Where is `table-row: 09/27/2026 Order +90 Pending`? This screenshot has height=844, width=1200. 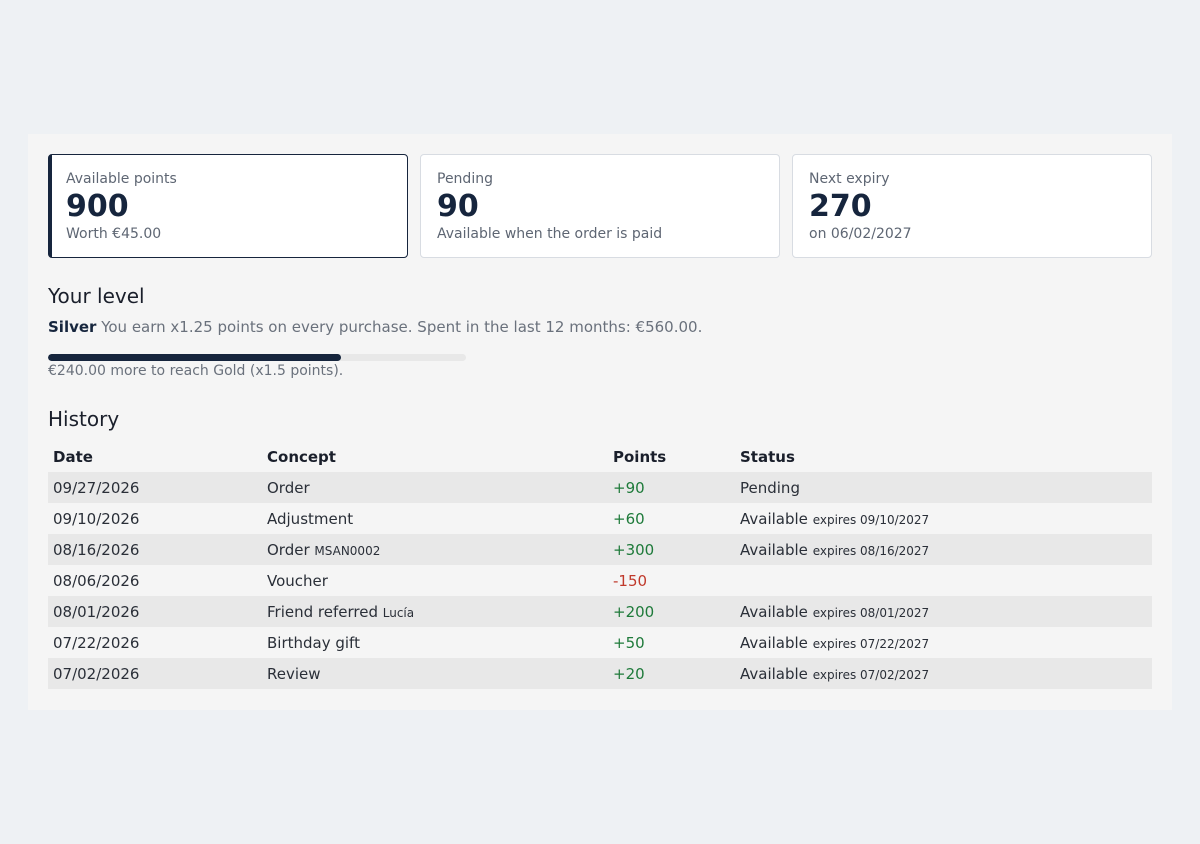 table-row: 09/27/2026 Order +90 Pending is located at coordinates (600, 487).